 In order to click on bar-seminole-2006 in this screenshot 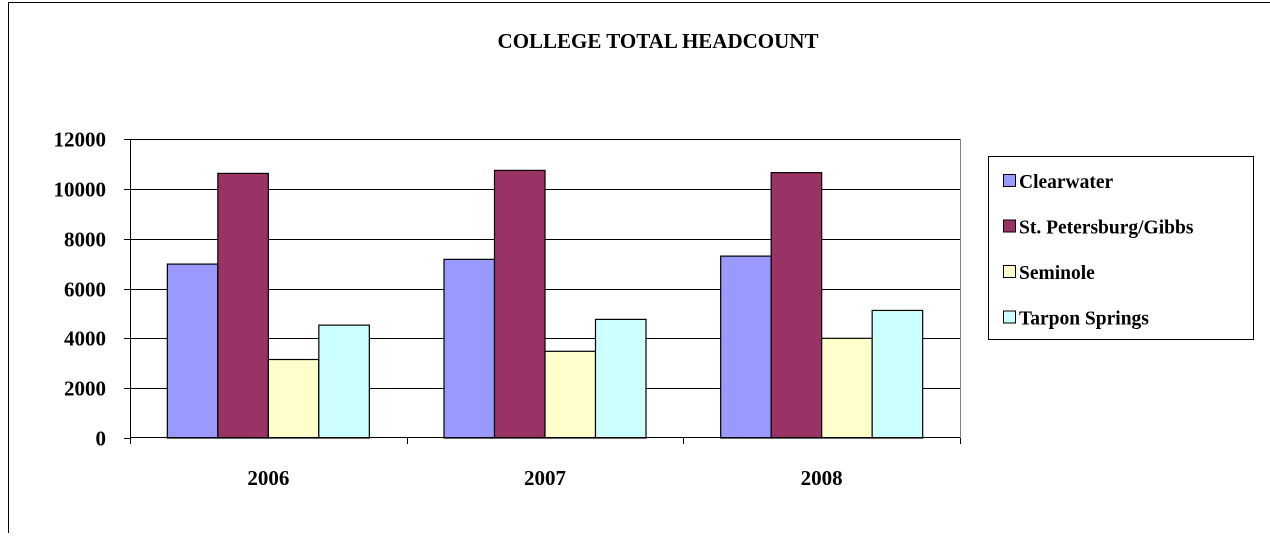, I will do `click(293, 399)`.